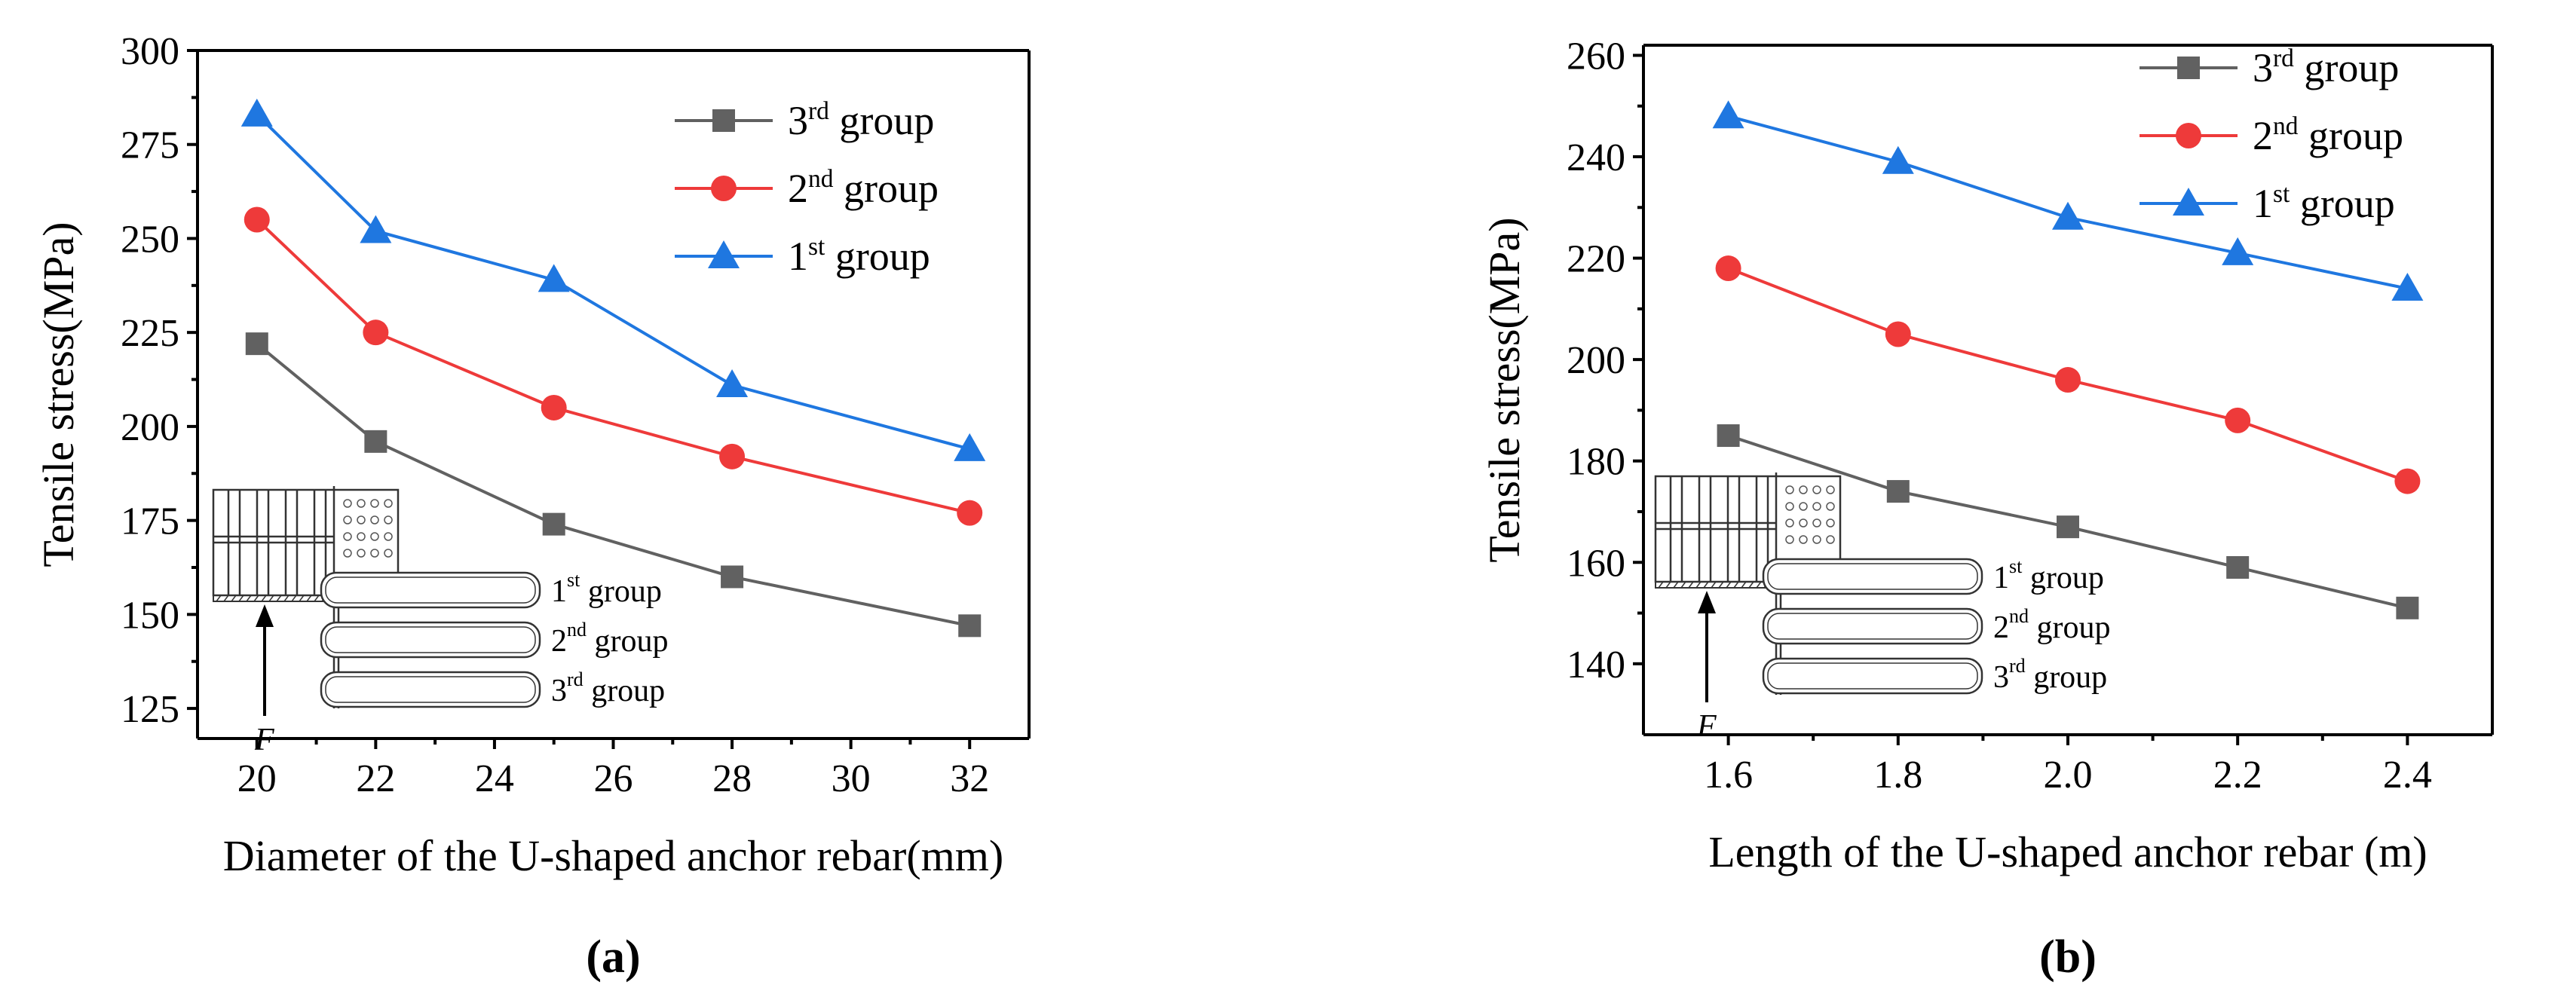 The height and width of the screenshot is (1000, 2576). Describe the element at coordinates (150, 615) in the screenshot. I see `a-y-tick-label: 150` at that location.